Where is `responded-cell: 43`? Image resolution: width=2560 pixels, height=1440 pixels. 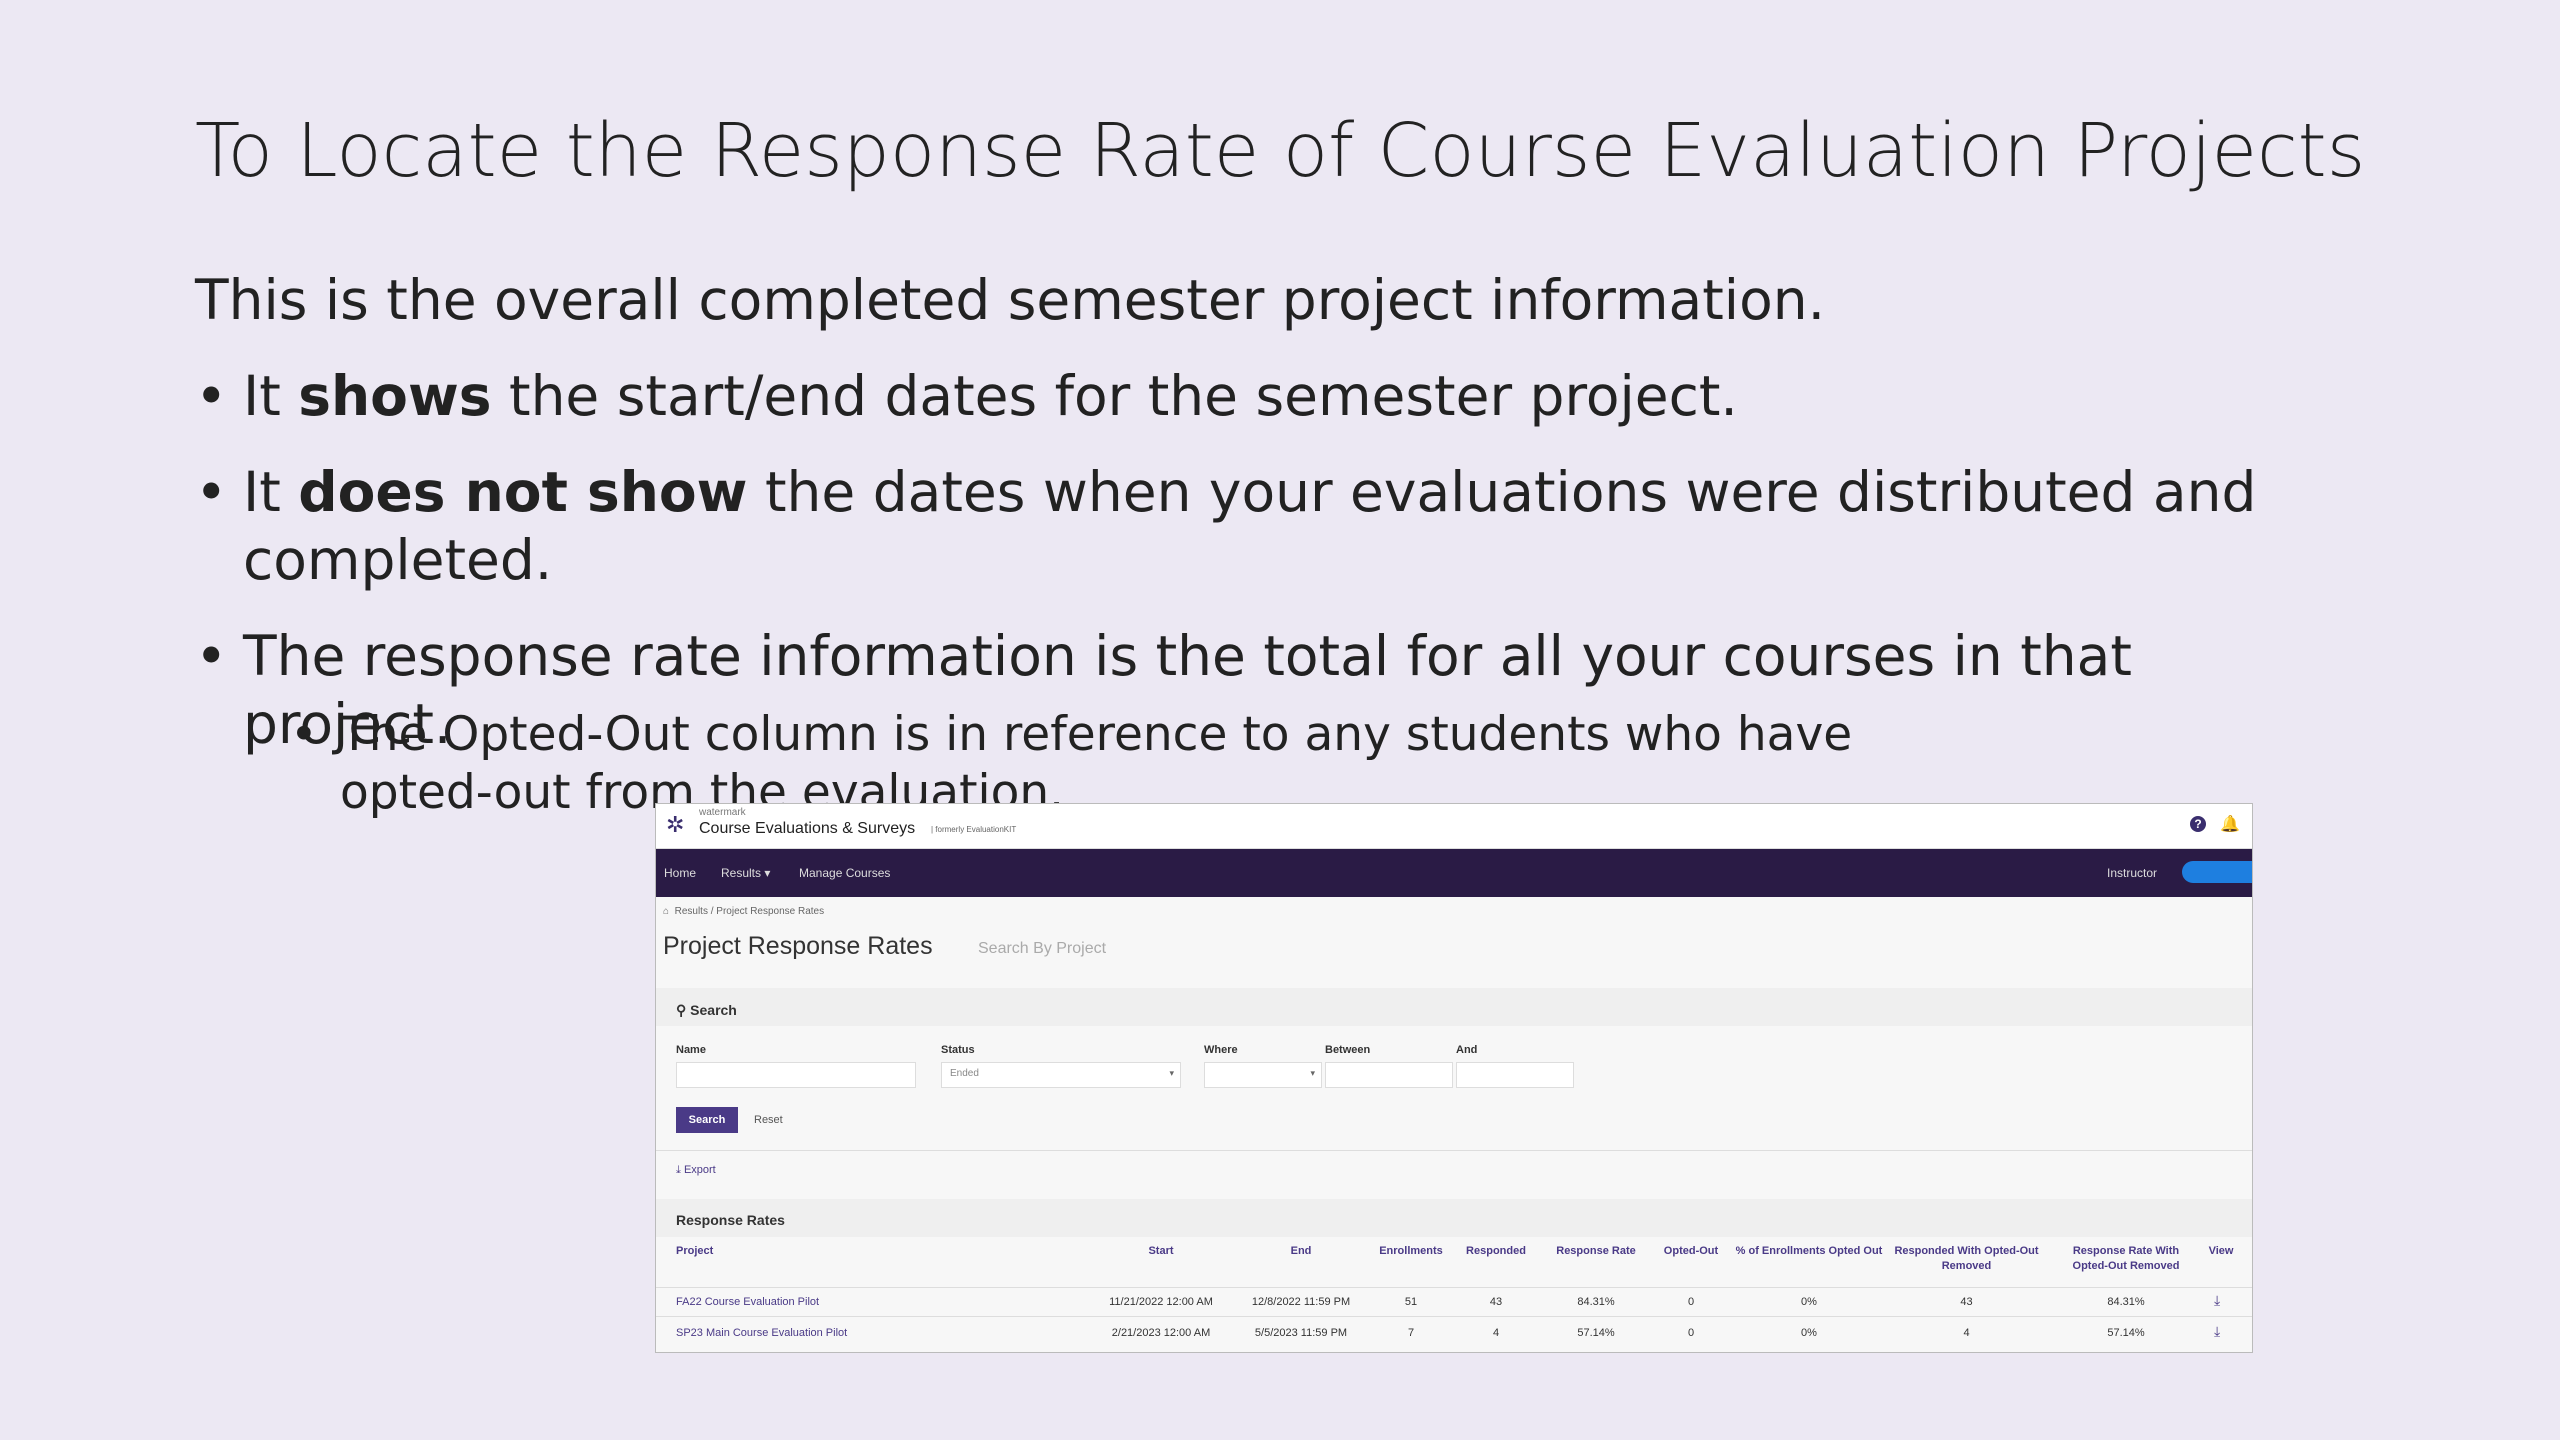 responded-cell: 43 is located at coordinates (1496, 1302).